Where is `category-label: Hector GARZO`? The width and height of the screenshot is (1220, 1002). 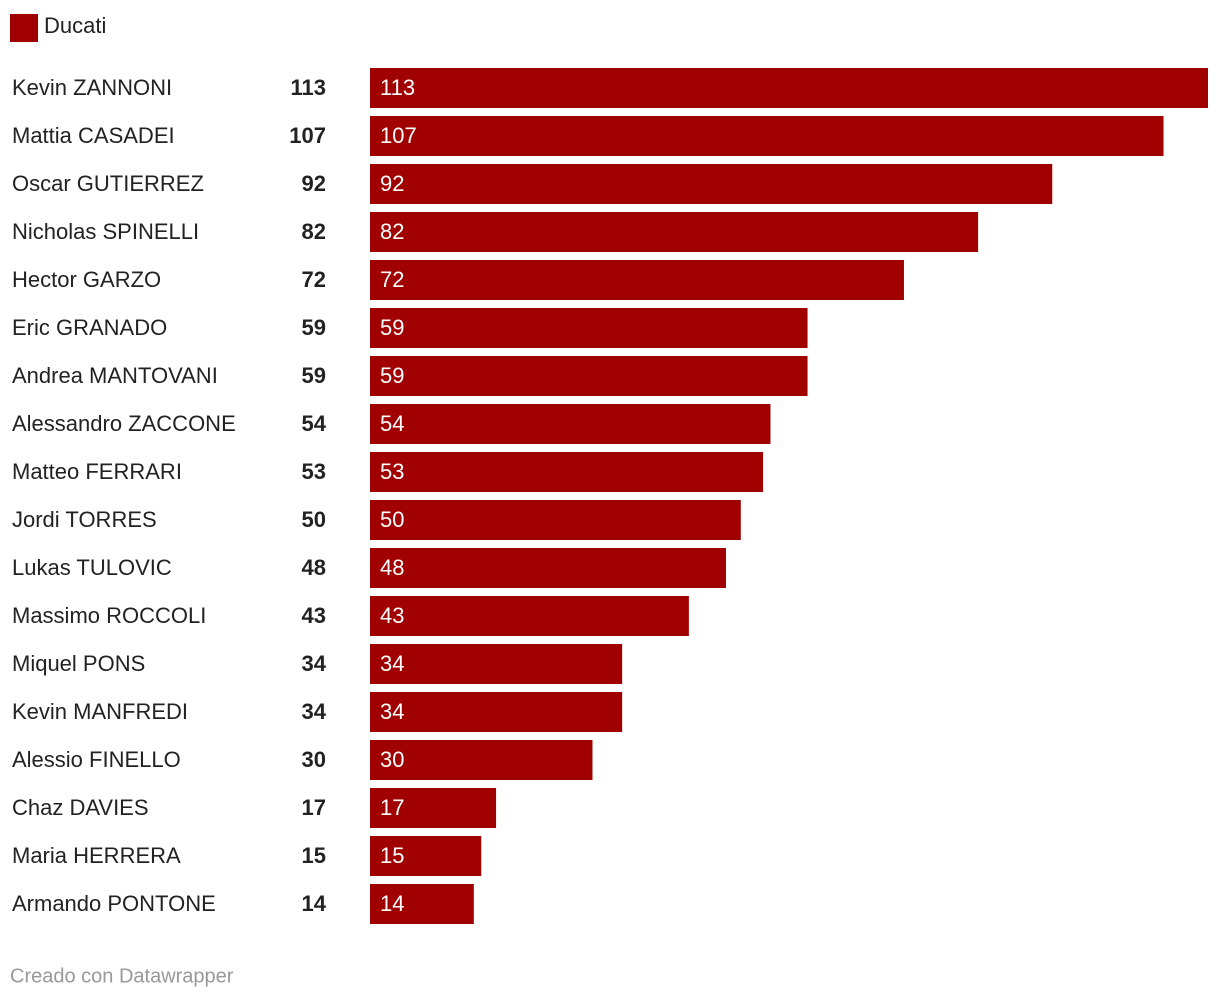
category-label: Hector GARZO is located at coordinates (86, 279).